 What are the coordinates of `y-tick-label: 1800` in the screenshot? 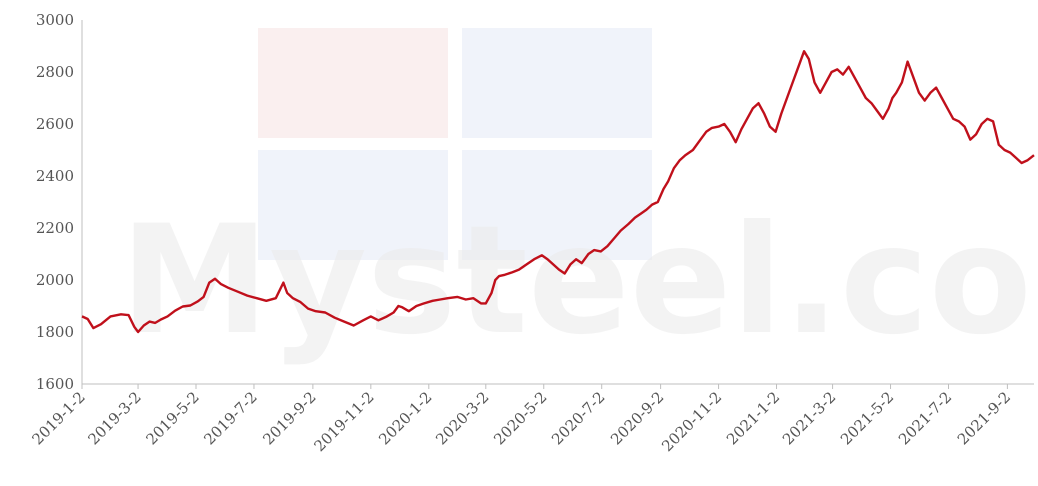 It's located at (55, 332).